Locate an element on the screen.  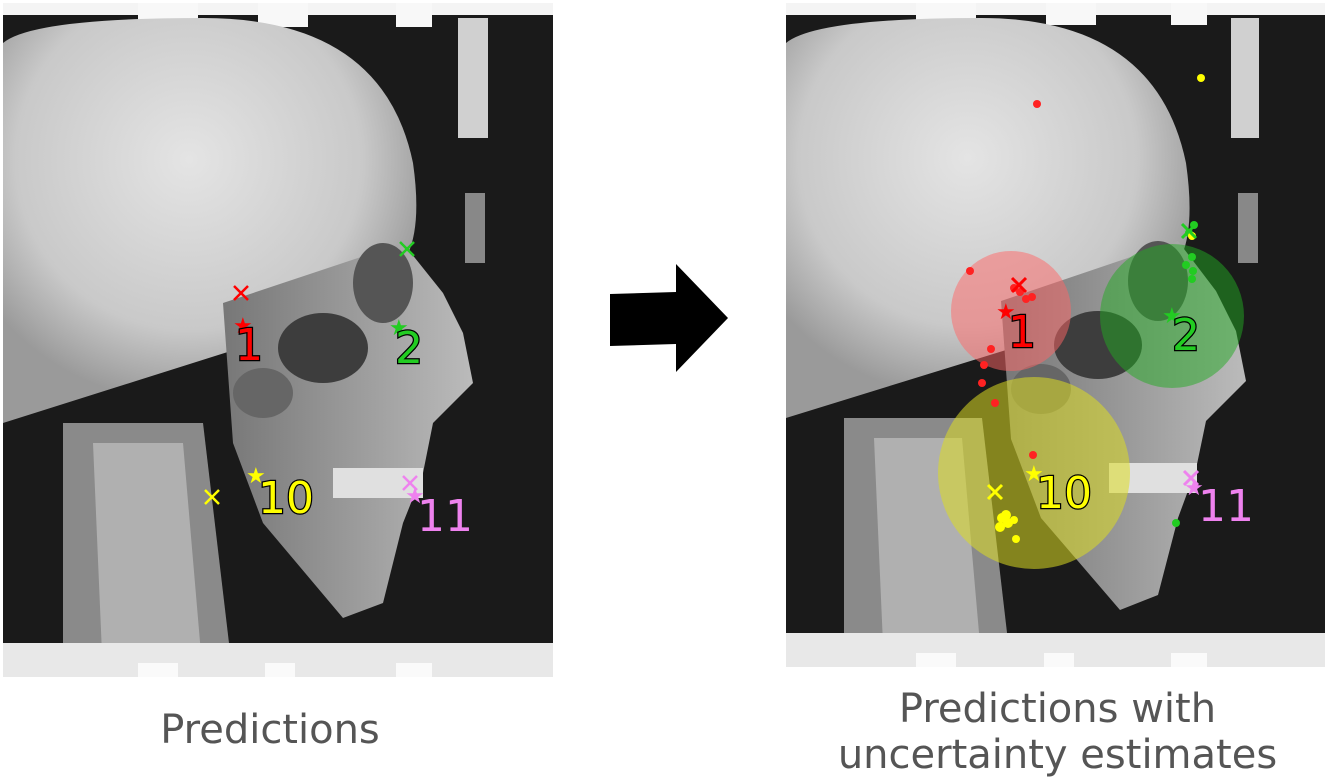
caption-predictions-uncertainty: Predictions with uncertainty estimates is located at coordinates (1057, 732).